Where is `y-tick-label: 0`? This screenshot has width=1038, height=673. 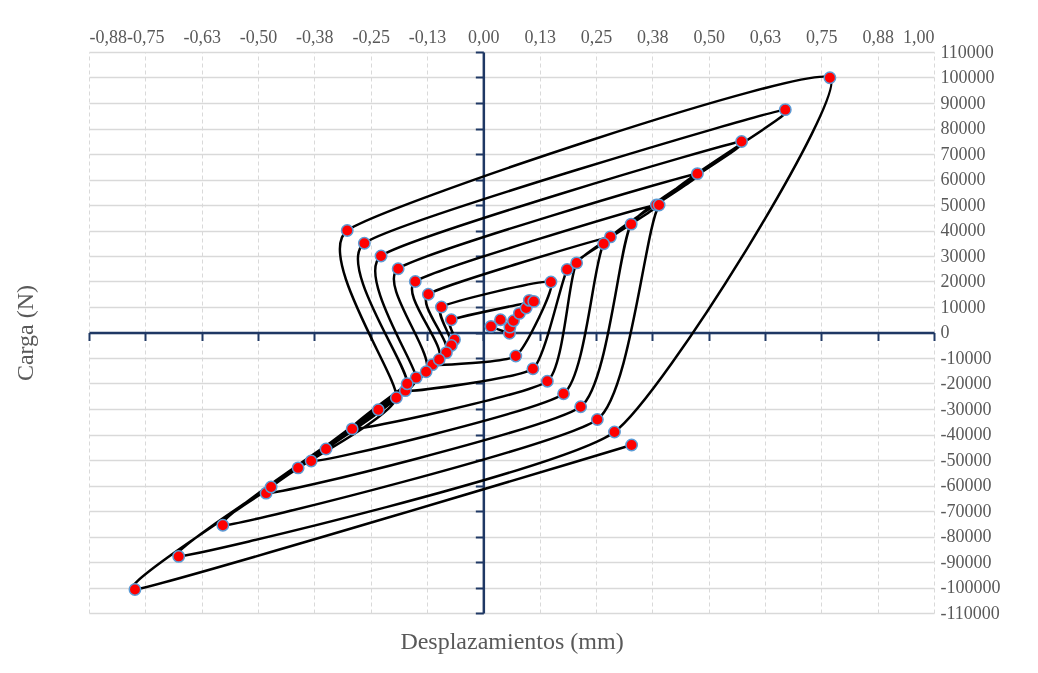
y-tick-label: 0 is located at coordinates (945, 332).